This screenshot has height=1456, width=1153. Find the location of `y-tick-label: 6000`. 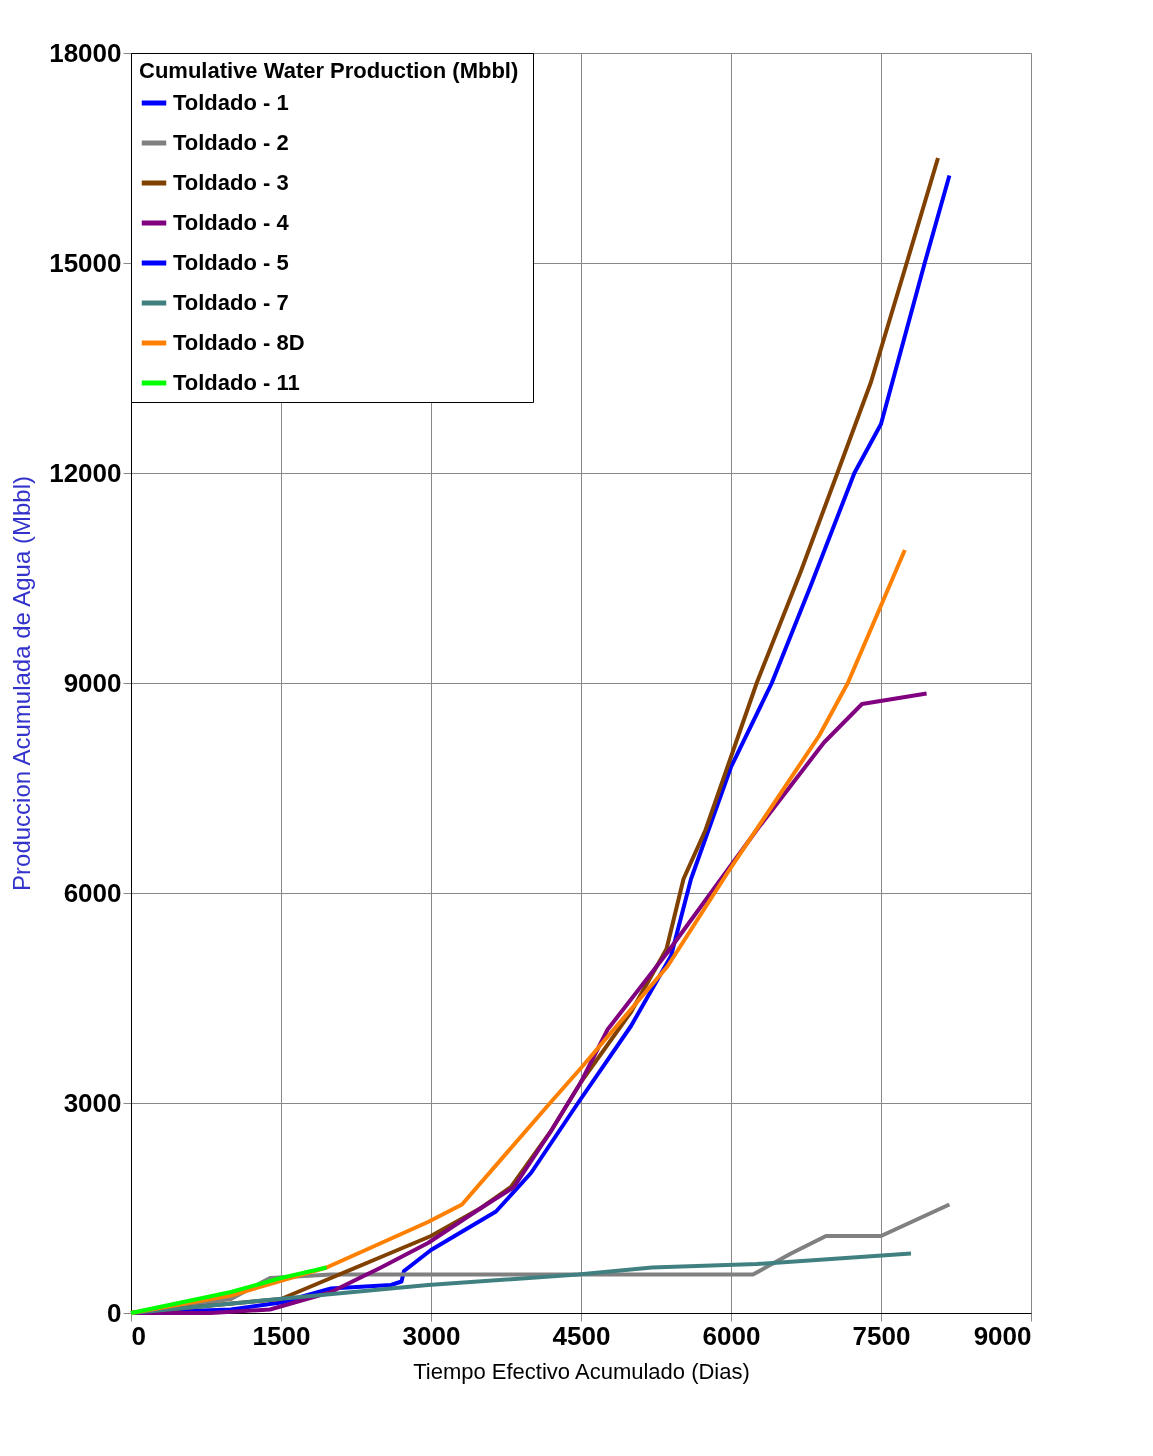

y-tick-label: 6000 is located at coordinates (92, 892).